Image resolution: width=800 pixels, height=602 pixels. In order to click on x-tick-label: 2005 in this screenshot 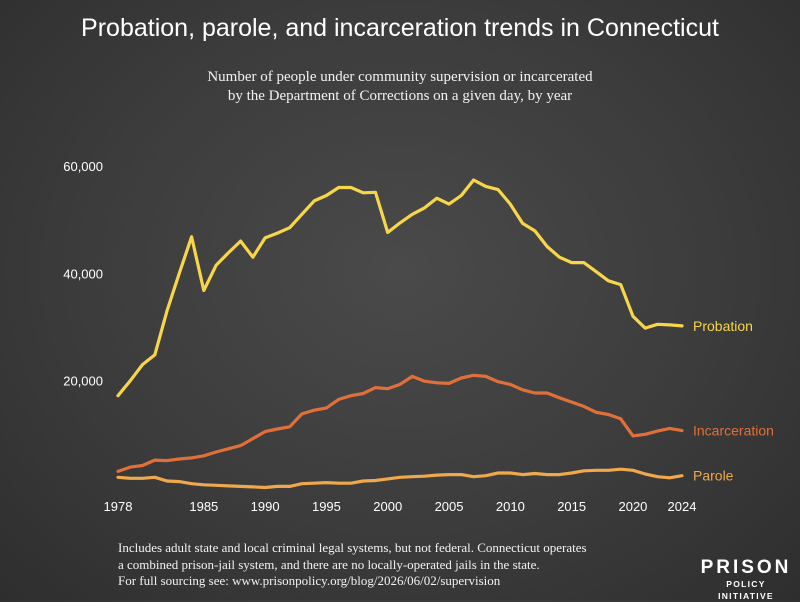, I will do `click(449, 506)`.